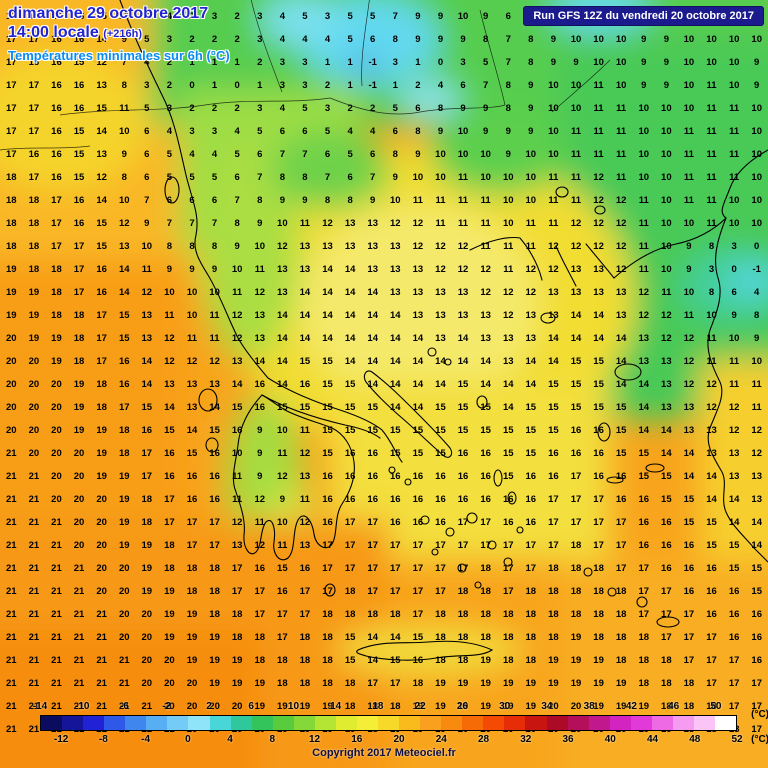 The width and height of the screenshot is (768, 768). Describe the element at coordinates (214, 62) in the screenshot. I see `temp-value: 1` at that location.